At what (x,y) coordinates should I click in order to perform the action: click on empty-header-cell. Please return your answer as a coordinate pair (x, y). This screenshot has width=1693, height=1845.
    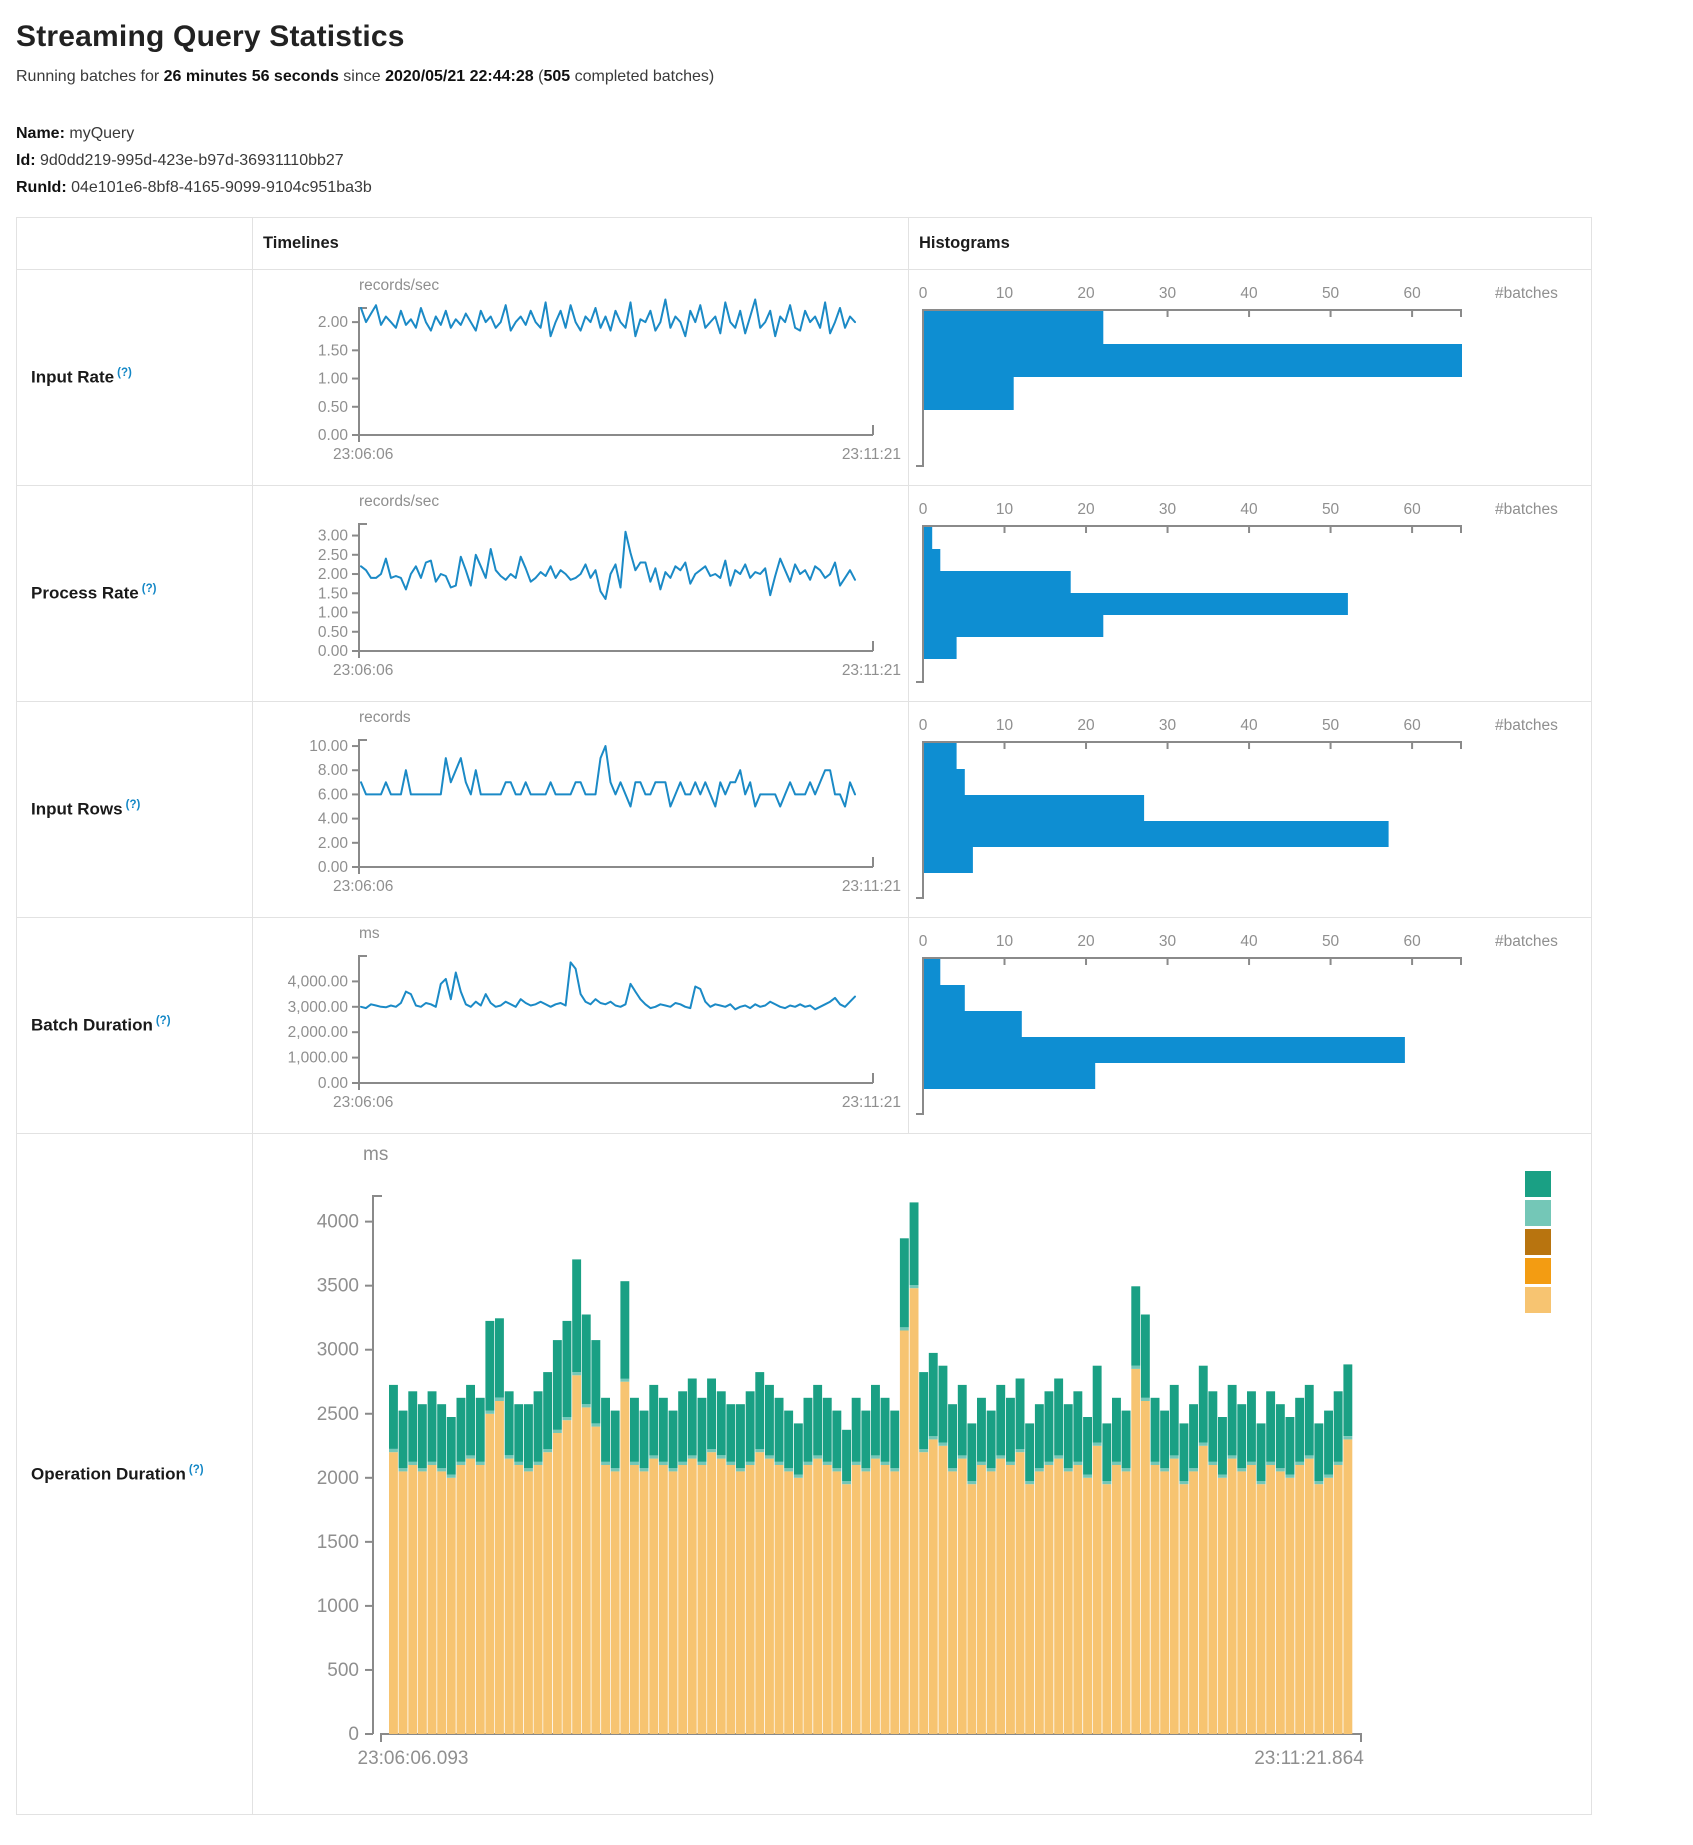
    Looking at the image, I should click on (134, 243).